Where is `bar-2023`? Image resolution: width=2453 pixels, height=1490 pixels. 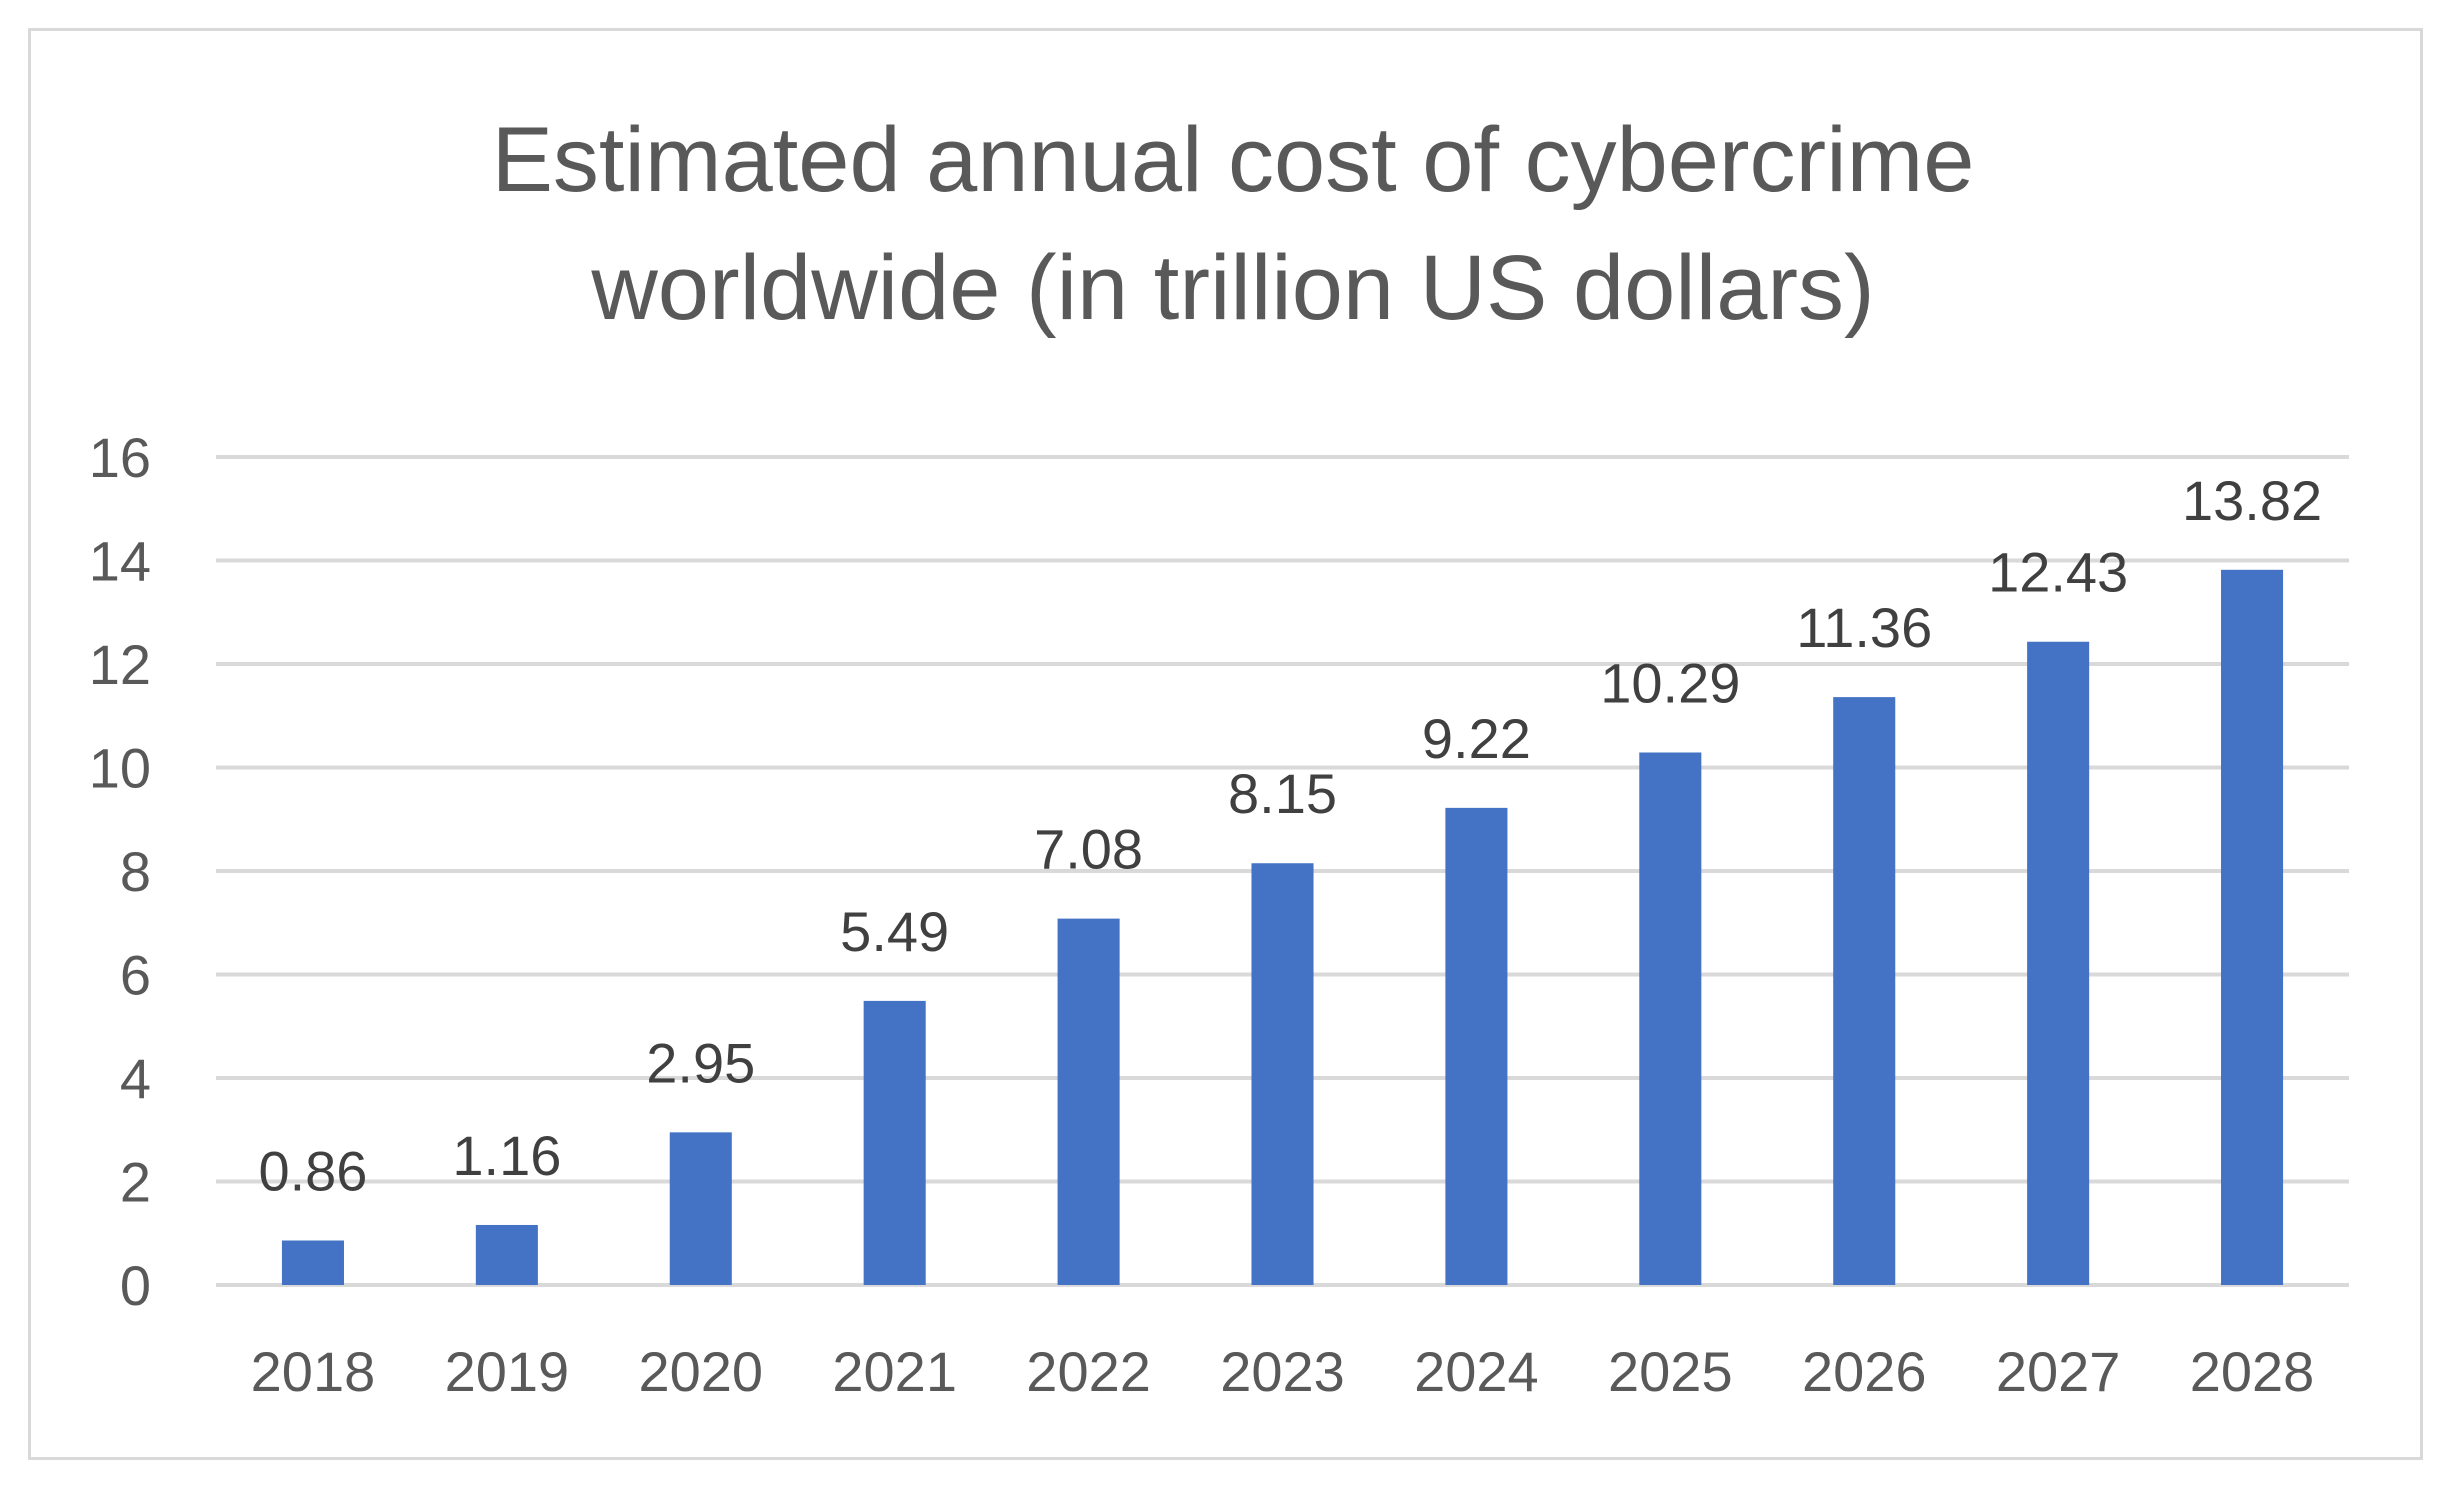 bar-2023 is located at coordinates (1282, 1074).